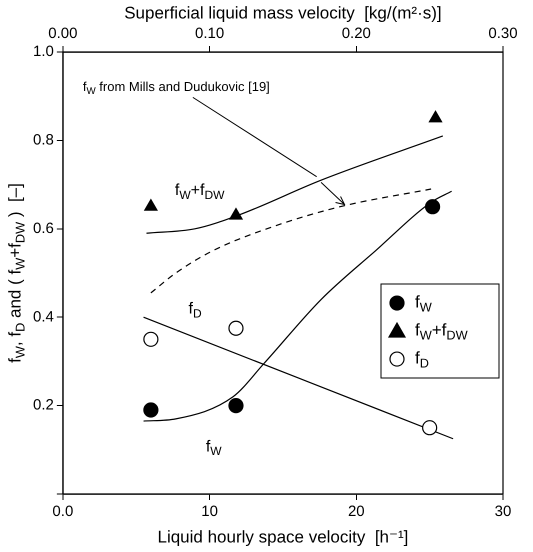  Describe the element at coordinates (43, 140) in the screenshot. I see `y-tick-label: 0.8` at that location.